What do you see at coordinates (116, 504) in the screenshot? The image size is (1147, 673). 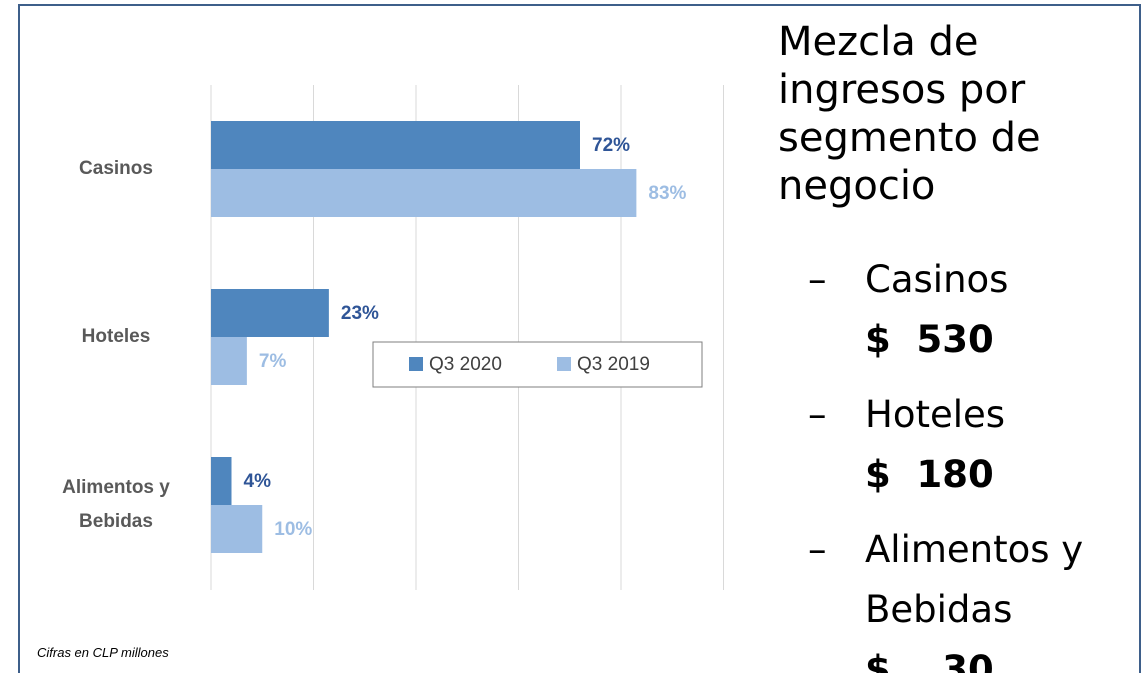 I see `y-tick-label: Alimentos y Bebidas` at bounding box center [116, 504].